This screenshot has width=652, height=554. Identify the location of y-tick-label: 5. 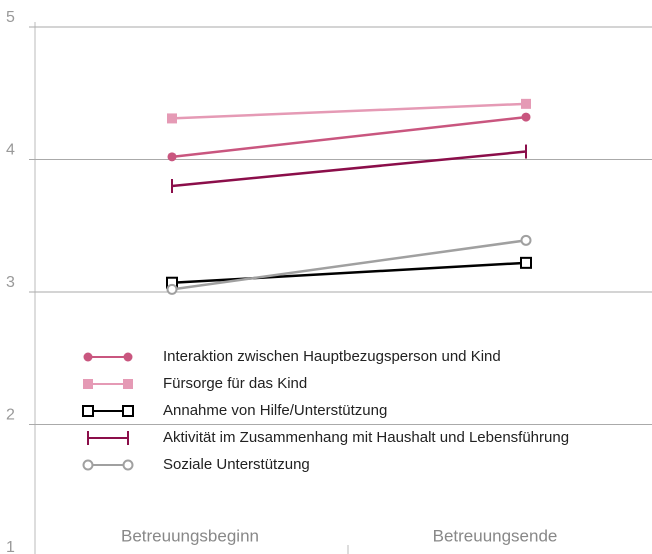
(10, 17).